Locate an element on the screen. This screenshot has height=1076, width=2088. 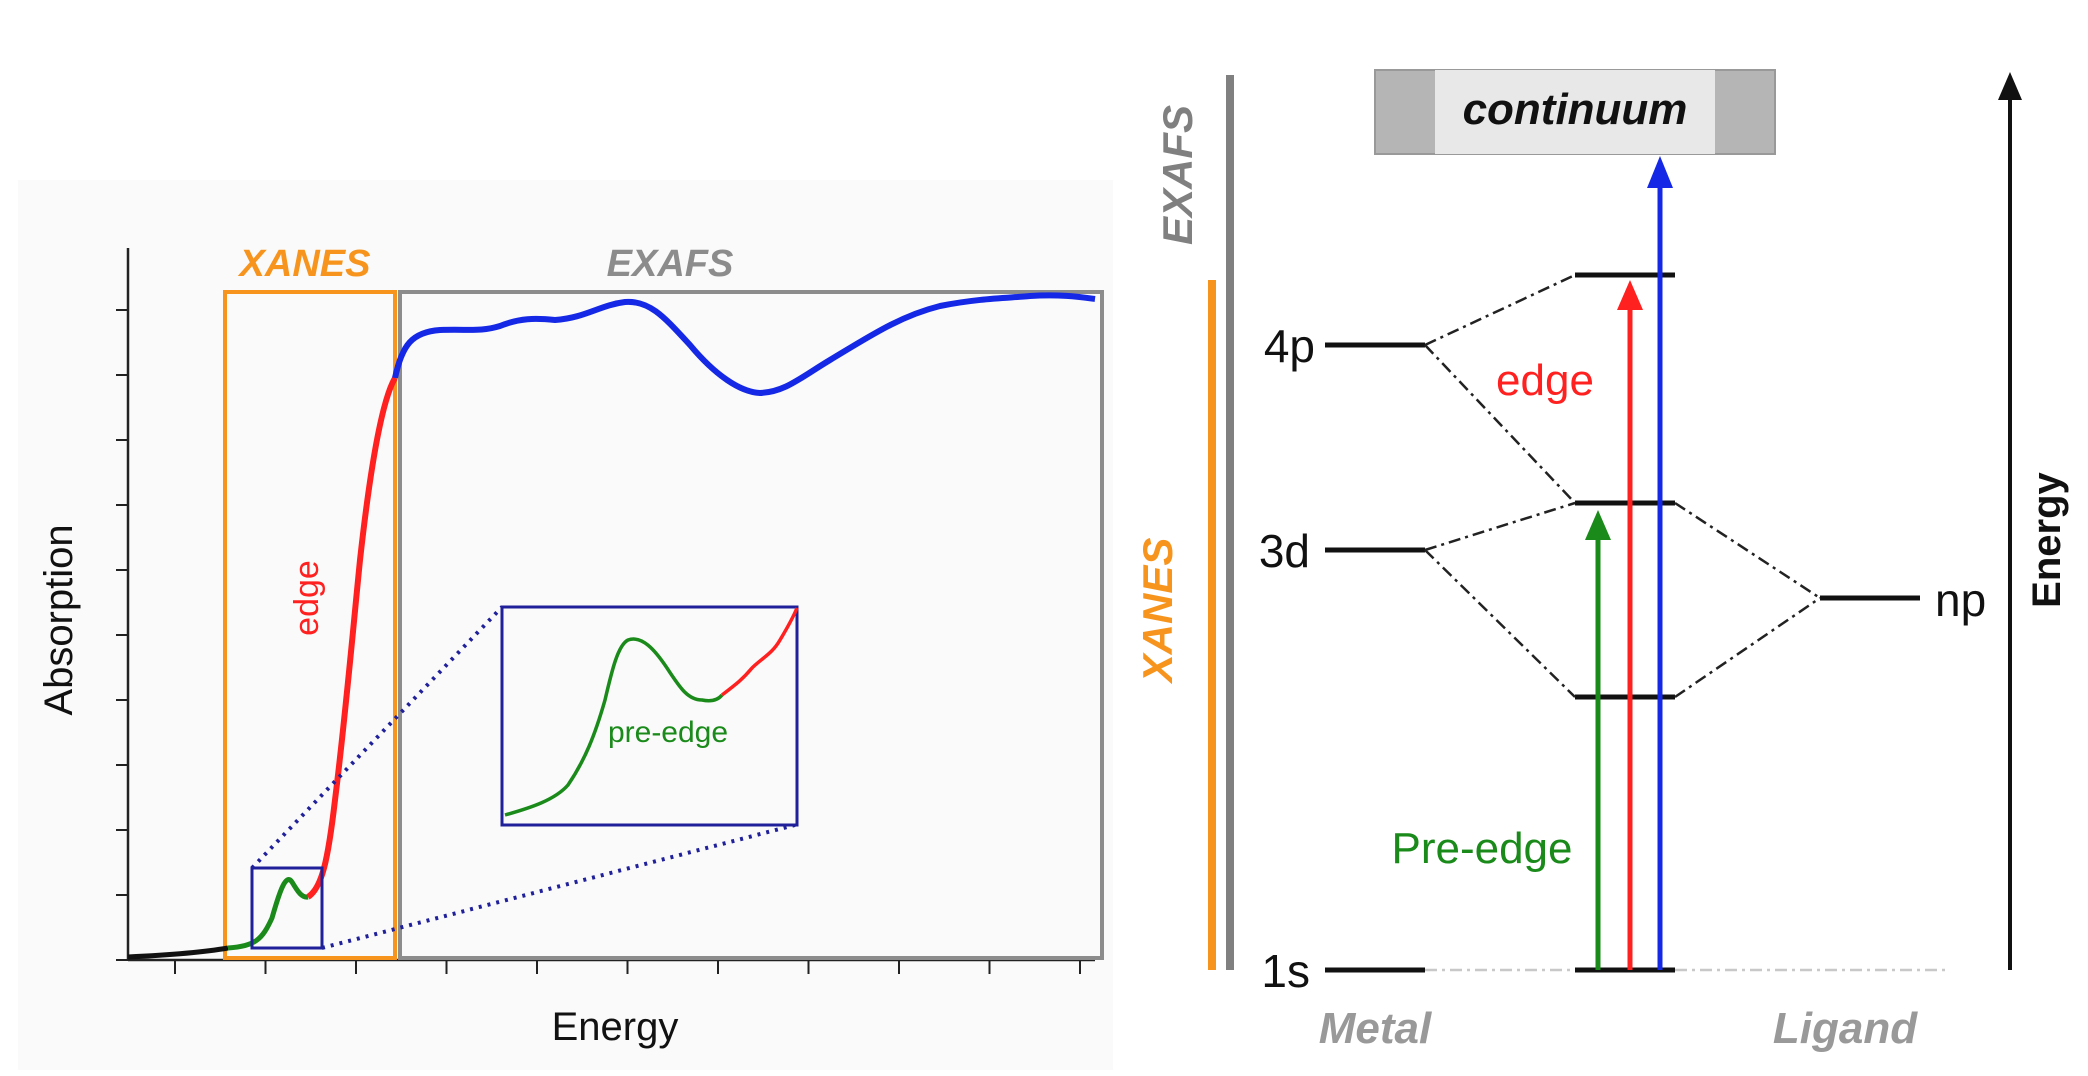
metal-level-4p-label: 4p is located at coordinates (1289, 346).